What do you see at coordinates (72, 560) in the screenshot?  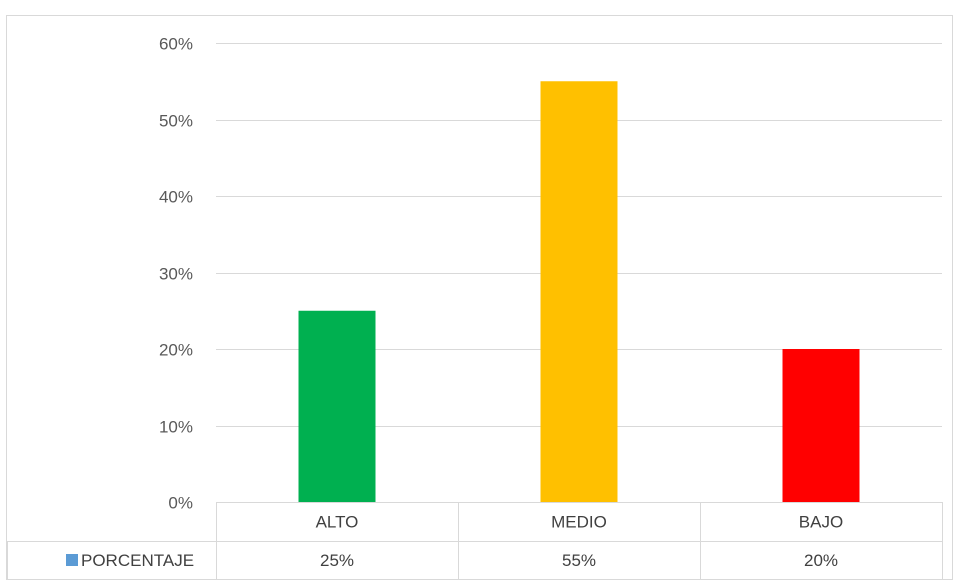 I see `legend-key` at bounding box center [72, 560].